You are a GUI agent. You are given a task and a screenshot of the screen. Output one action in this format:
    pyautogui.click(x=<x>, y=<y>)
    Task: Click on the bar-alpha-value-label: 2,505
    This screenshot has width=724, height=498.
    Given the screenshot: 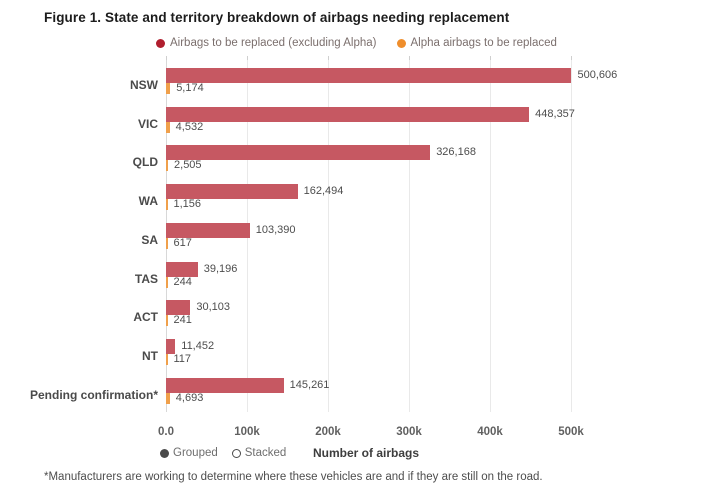 What is the action you would take?
    pyautogui.click(x=188, y=165)
    